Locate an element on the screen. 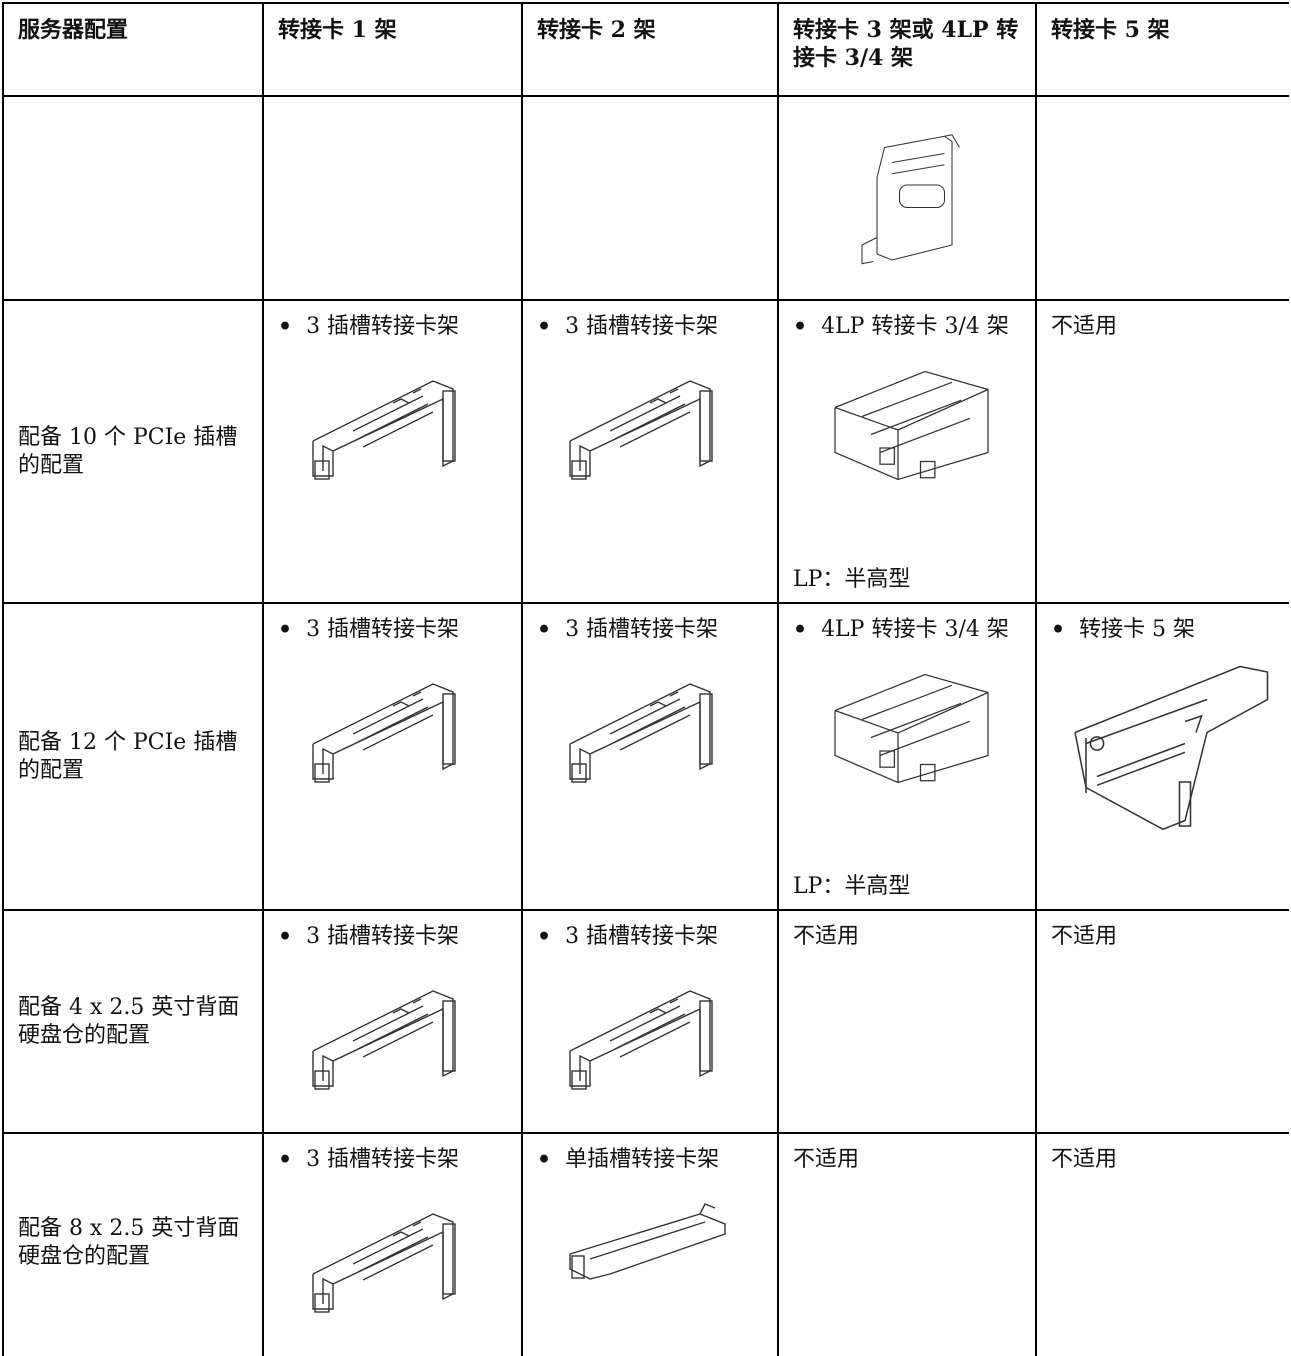 The image size is (1291, 1356). config: 配备 4 x 2.5 英寸背面硬盘仓的配置 is located at coordinates (133, 1021).